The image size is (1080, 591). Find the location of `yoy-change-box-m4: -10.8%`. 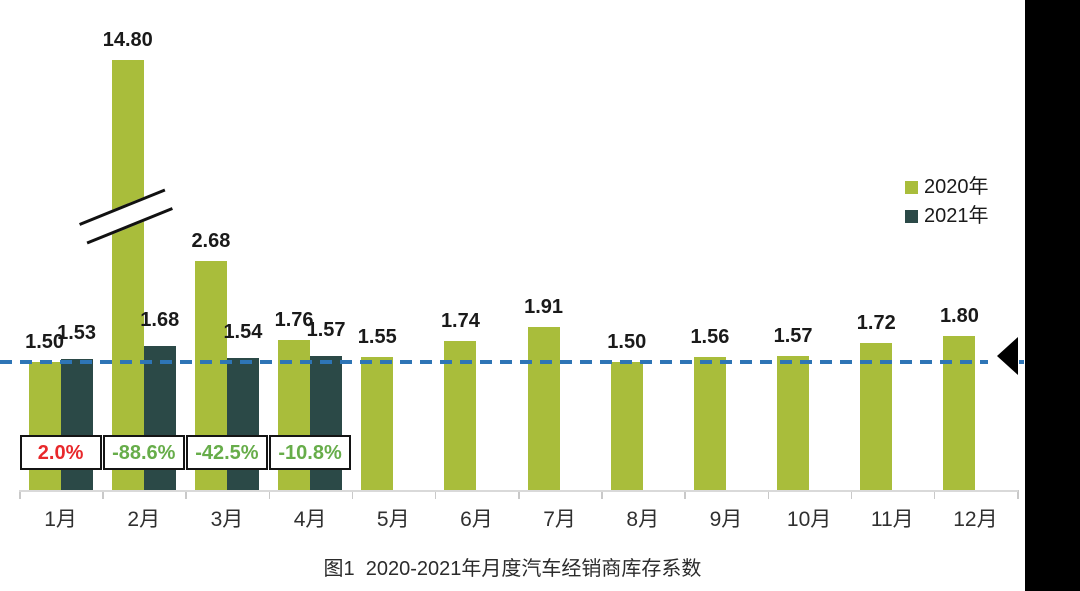

yoy-change-box-m4: -10.8% is located at coordinates (310, 452).